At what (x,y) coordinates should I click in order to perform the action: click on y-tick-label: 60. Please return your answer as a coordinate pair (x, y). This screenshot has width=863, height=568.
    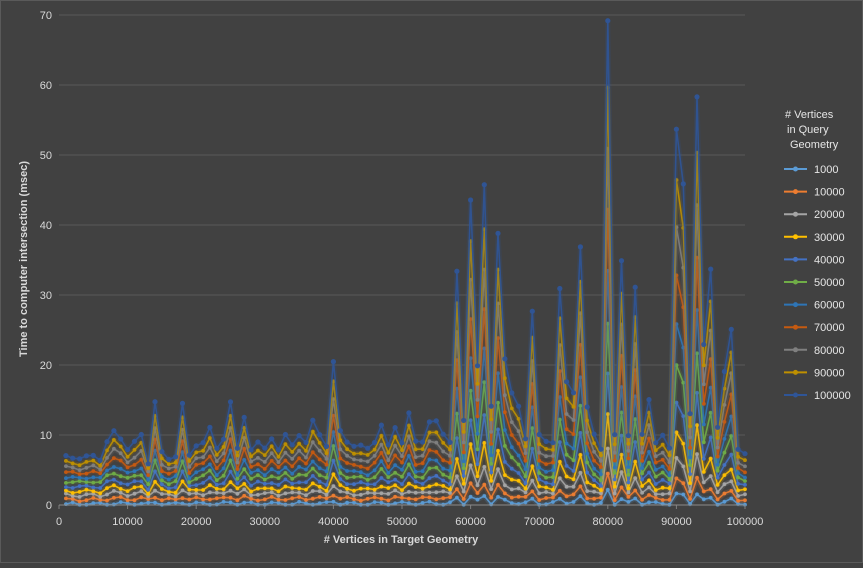
    Looking at the image, I should click on (46, 86).